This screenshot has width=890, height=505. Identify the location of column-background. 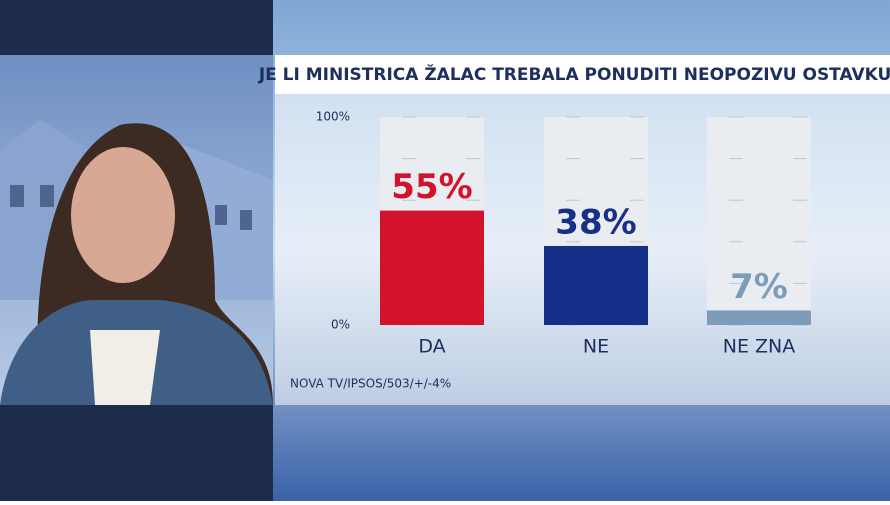
(759, 221).